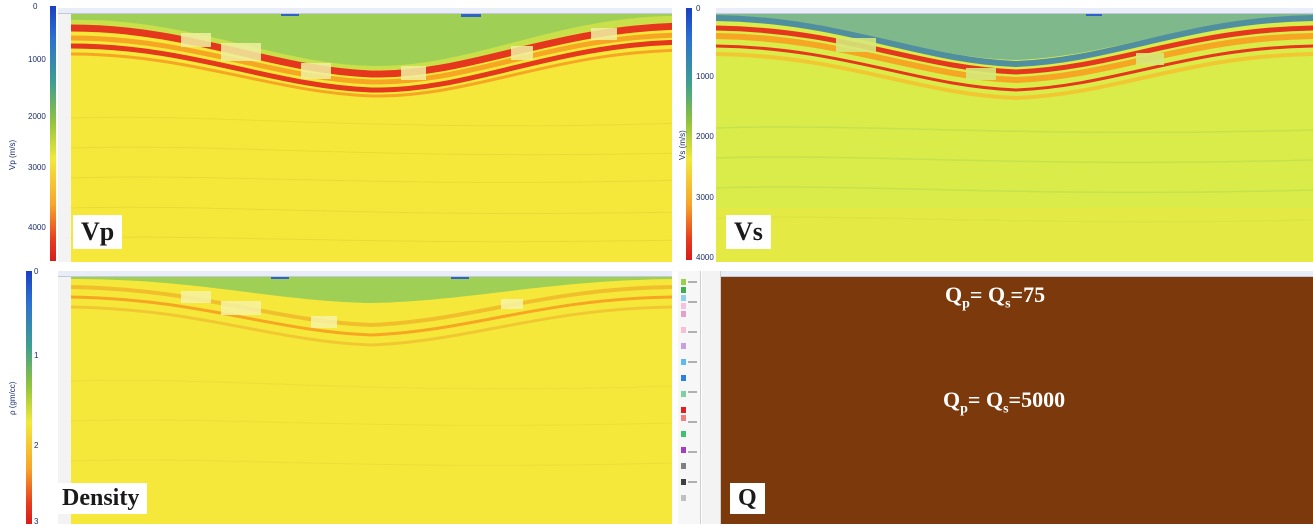  What do you see at coordinates (748, 232) in the screenshot?
I see `vs-label: Vs` at bounding box center [748, 232].